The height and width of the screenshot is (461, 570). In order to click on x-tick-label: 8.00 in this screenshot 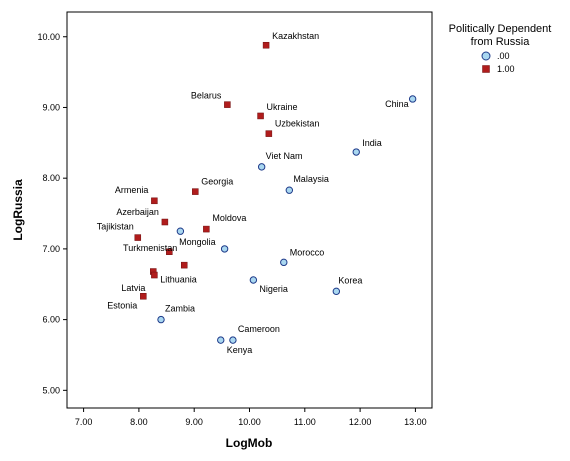, I will do `click(139, 422)`.